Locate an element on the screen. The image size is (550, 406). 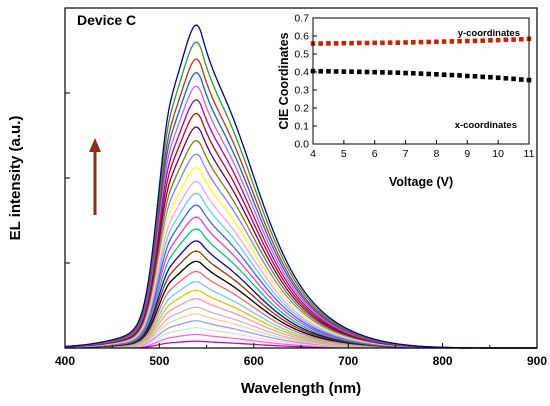
inset-x-tick-label: 8 is located at coordinates (437, 154).